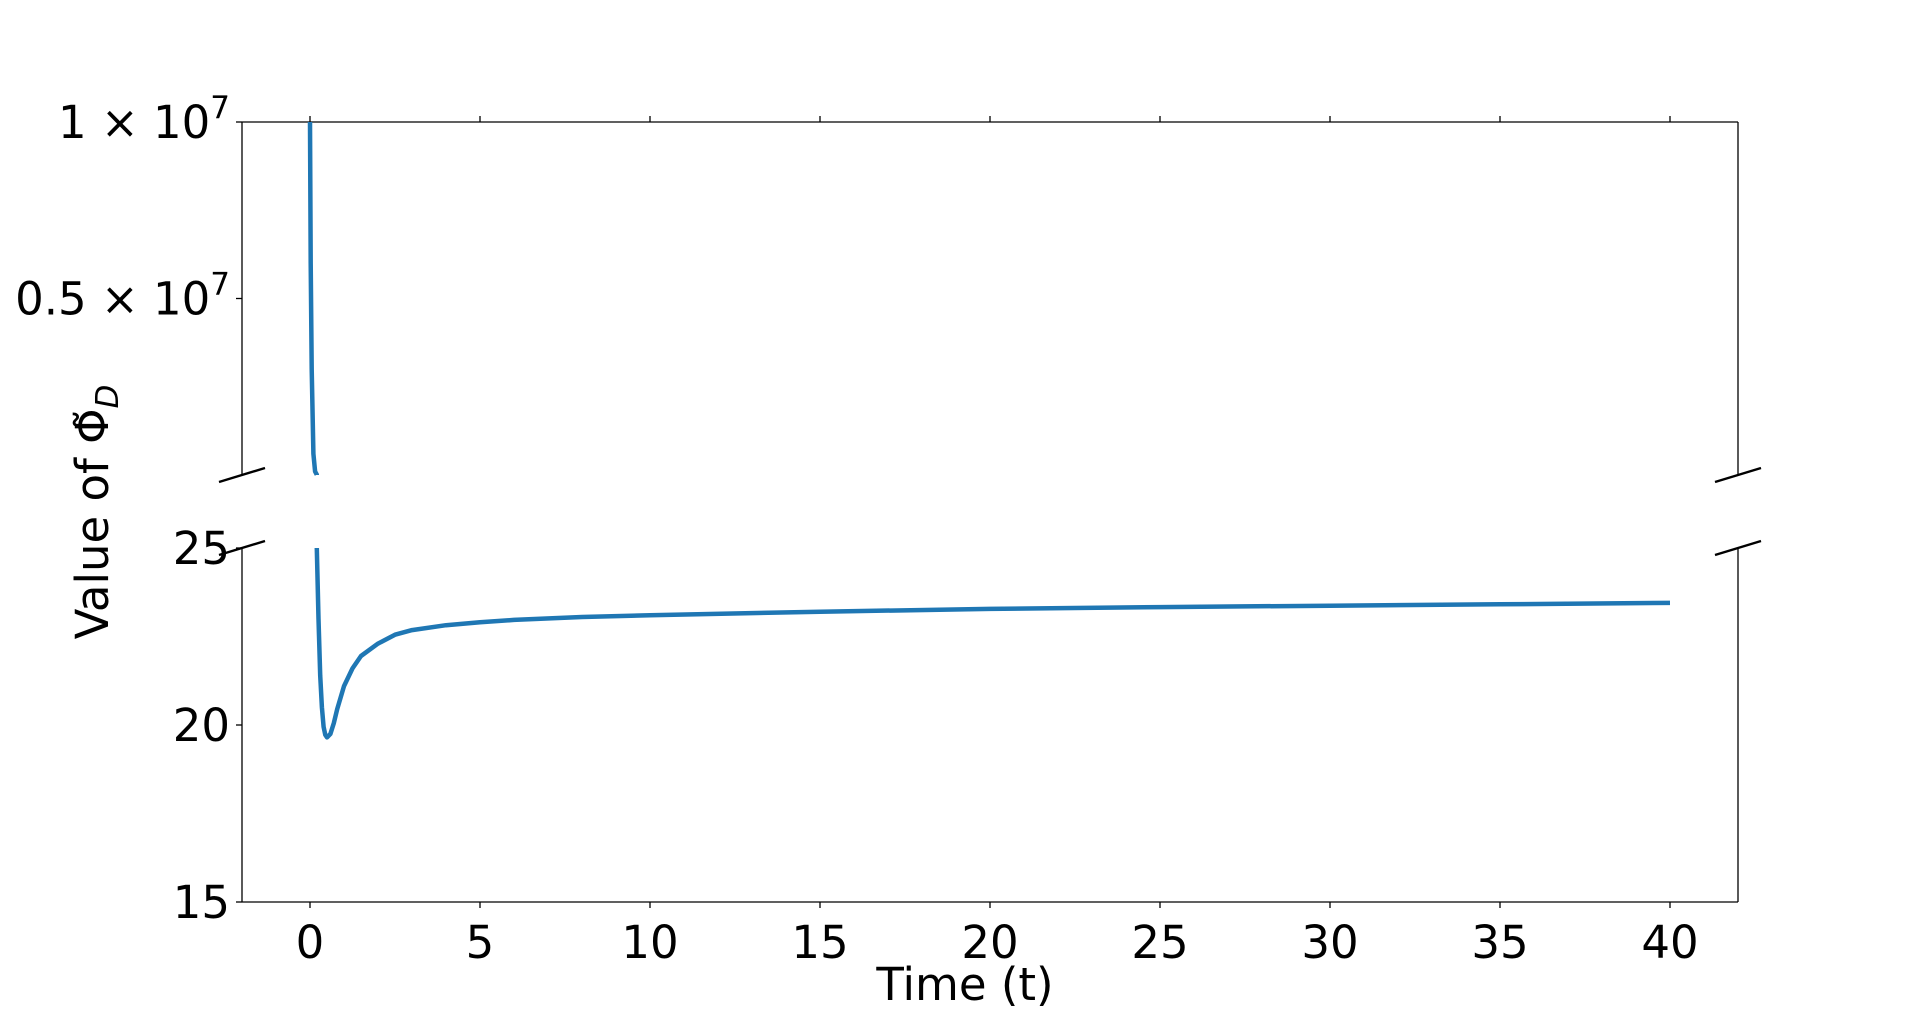 This screenshot has width=1920, height=1009. What do you see at coordinates (1669, 942) in the screenshot?
I see `x-tick-label: 40` at bounding box center [1669, 942].